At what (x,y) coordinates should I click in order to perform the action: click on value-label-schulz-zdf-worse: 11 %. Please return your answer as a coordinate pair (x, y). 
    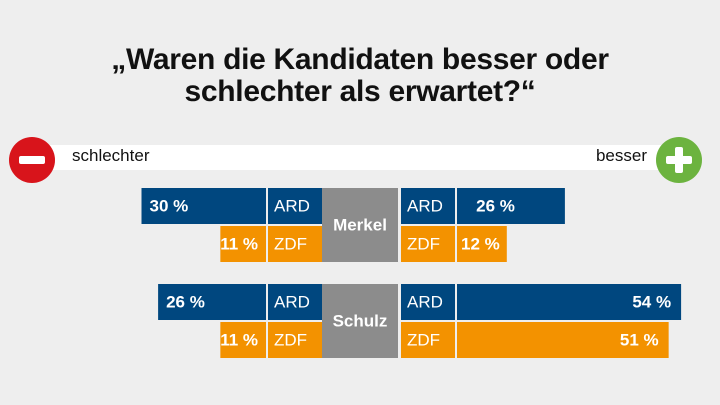
    Looking at the image, I should click on (239, 340).